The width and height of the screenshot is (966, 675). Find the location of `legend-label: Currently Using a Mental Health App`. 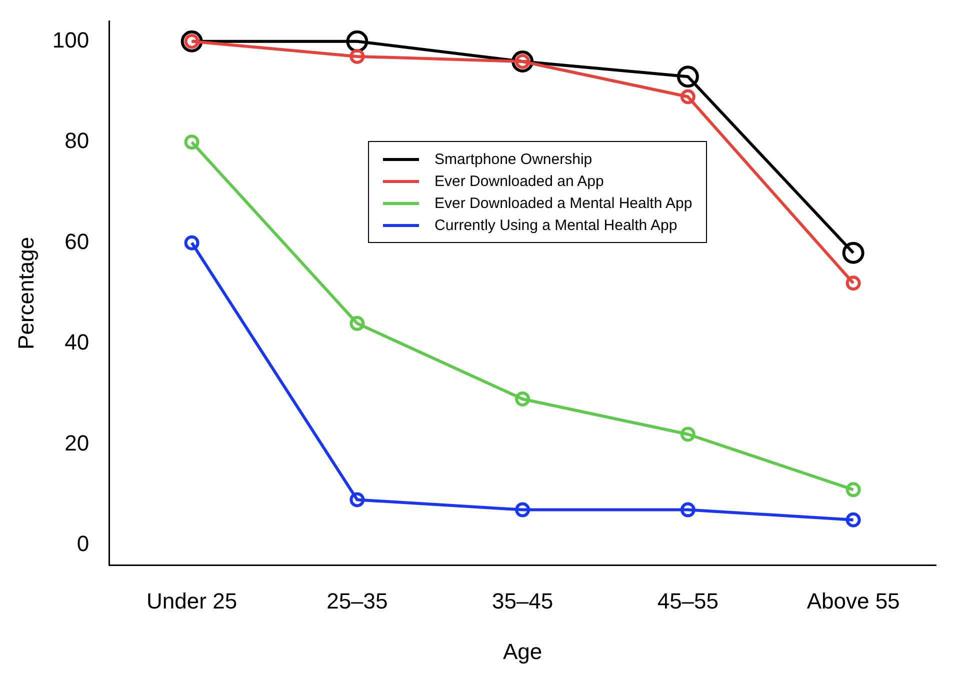

legend-label: Currently Using a Mental Health App is located at coordinates (556, 225).